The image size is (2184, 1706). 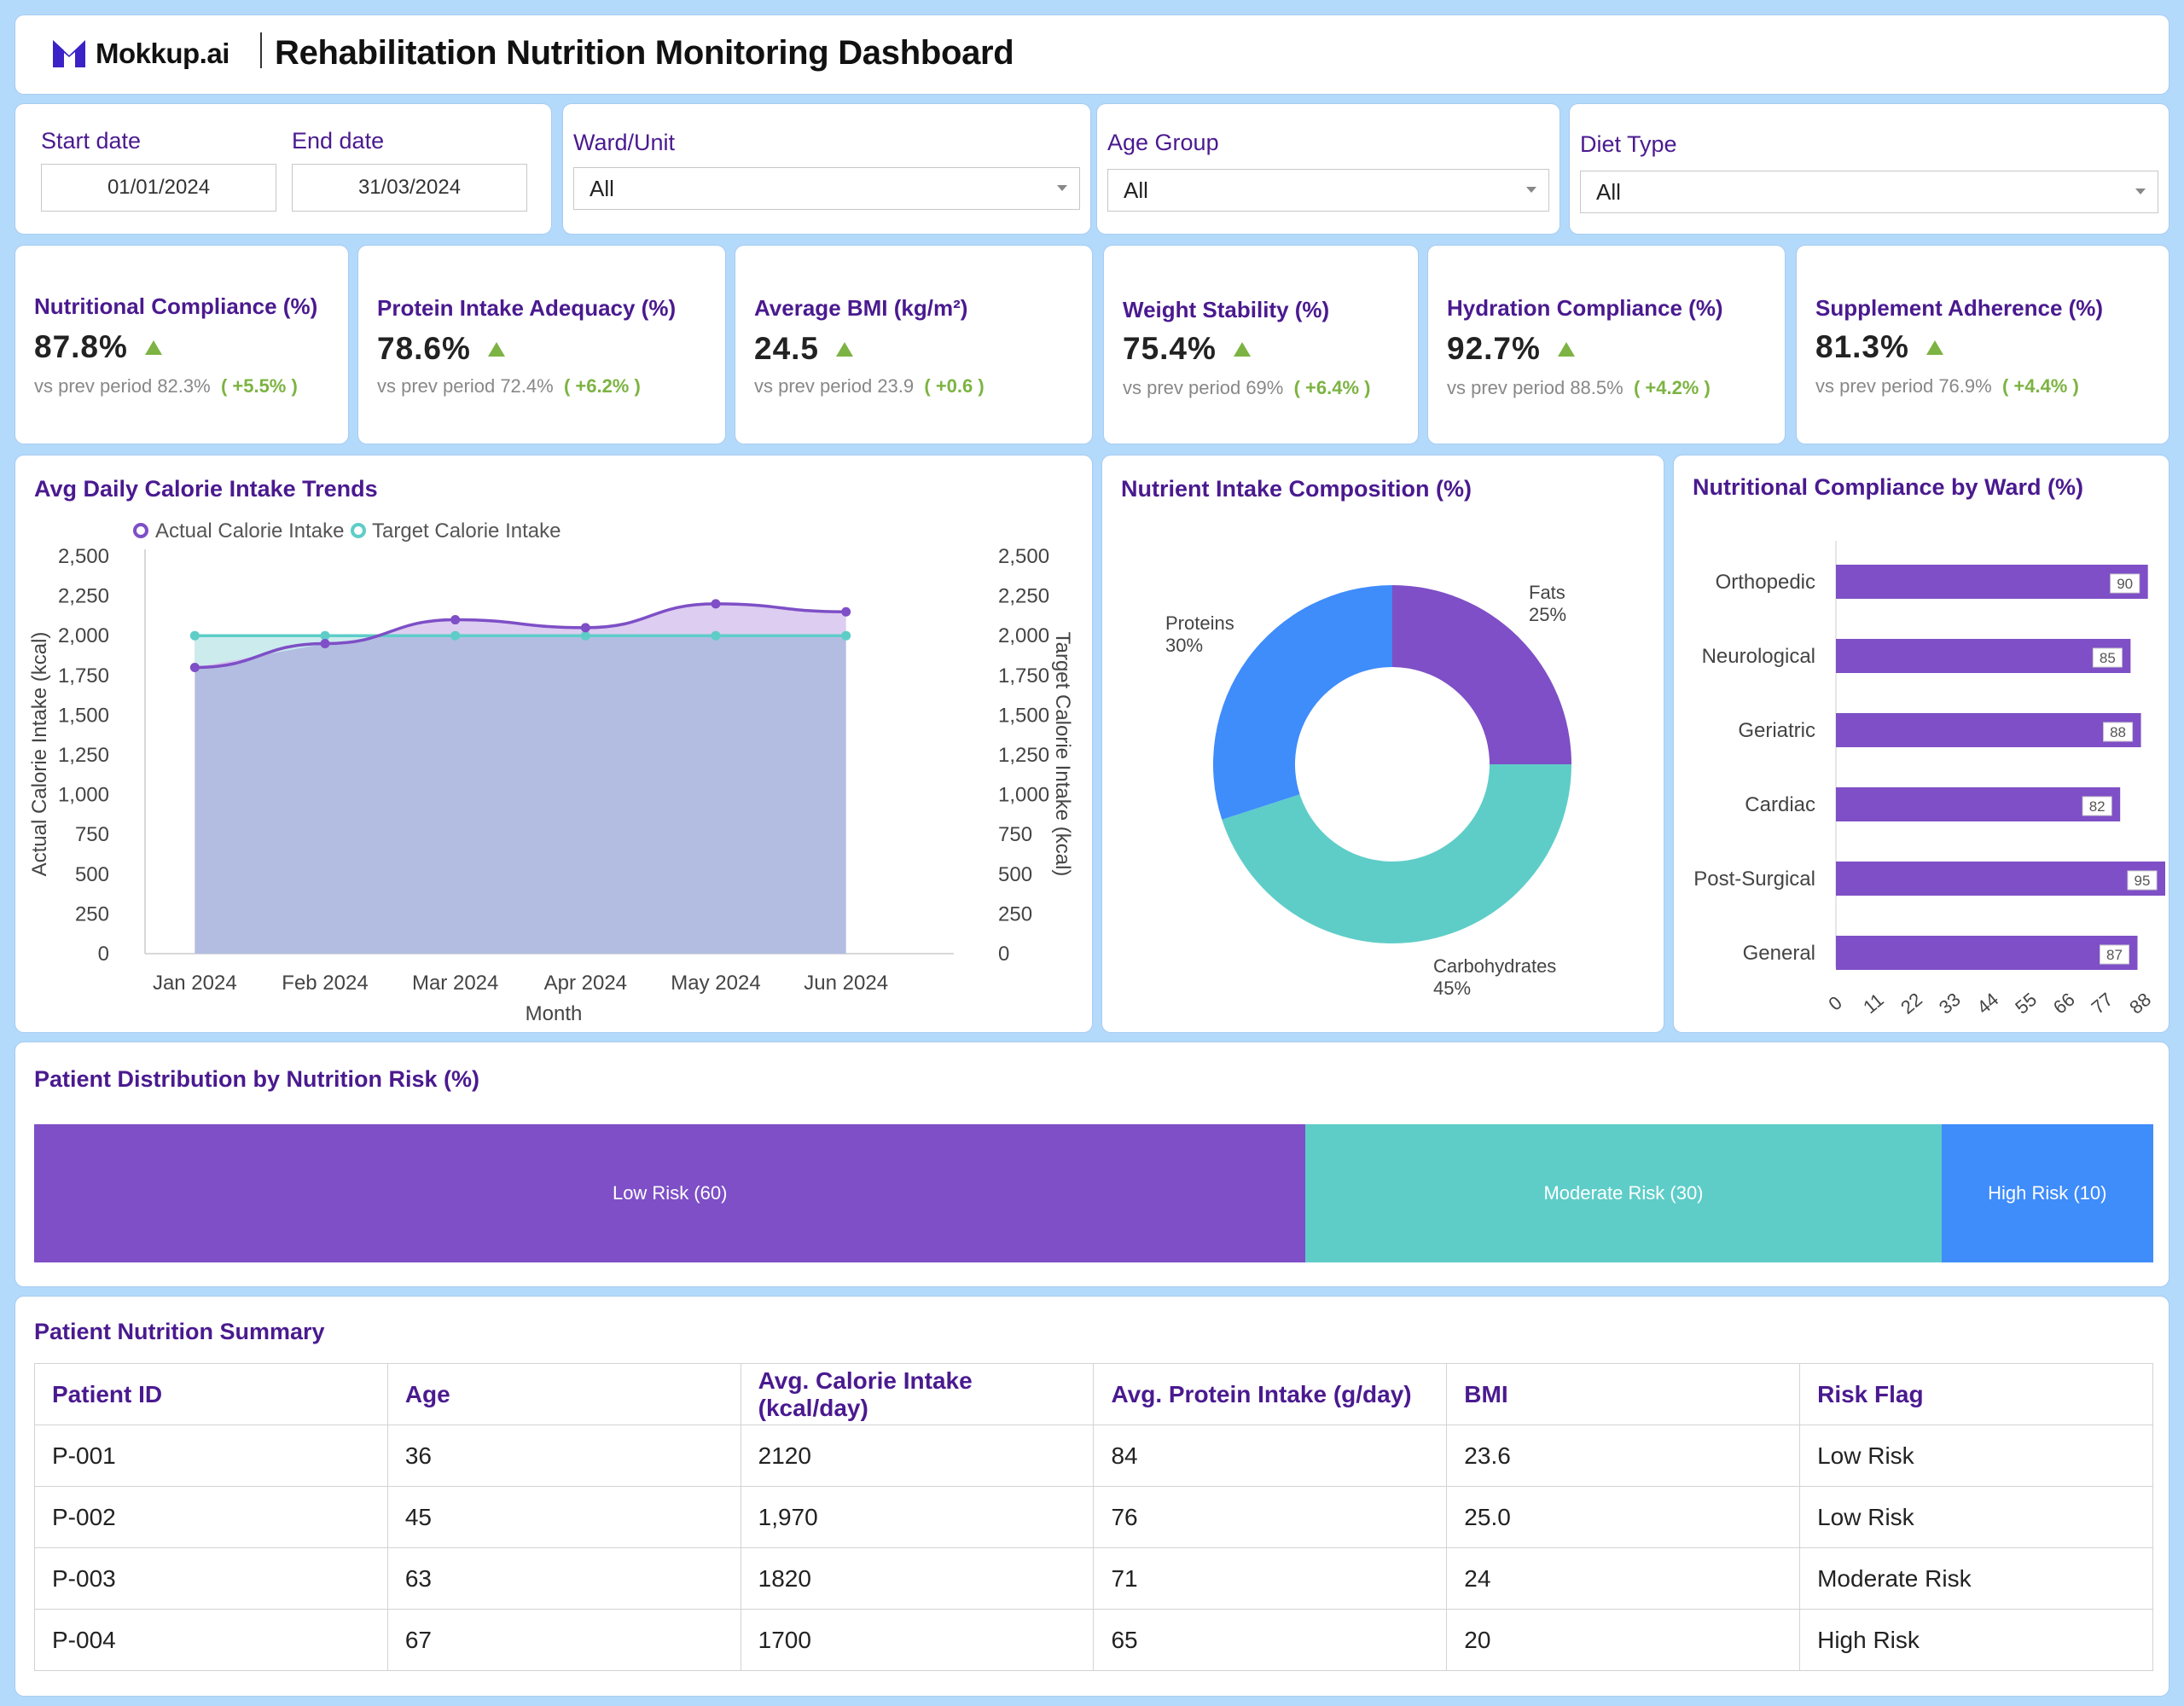 What do you see at coordinates (563, 1517) in the screenshot?
I see `cell-age: 45` at bounding box center [563, 1517].